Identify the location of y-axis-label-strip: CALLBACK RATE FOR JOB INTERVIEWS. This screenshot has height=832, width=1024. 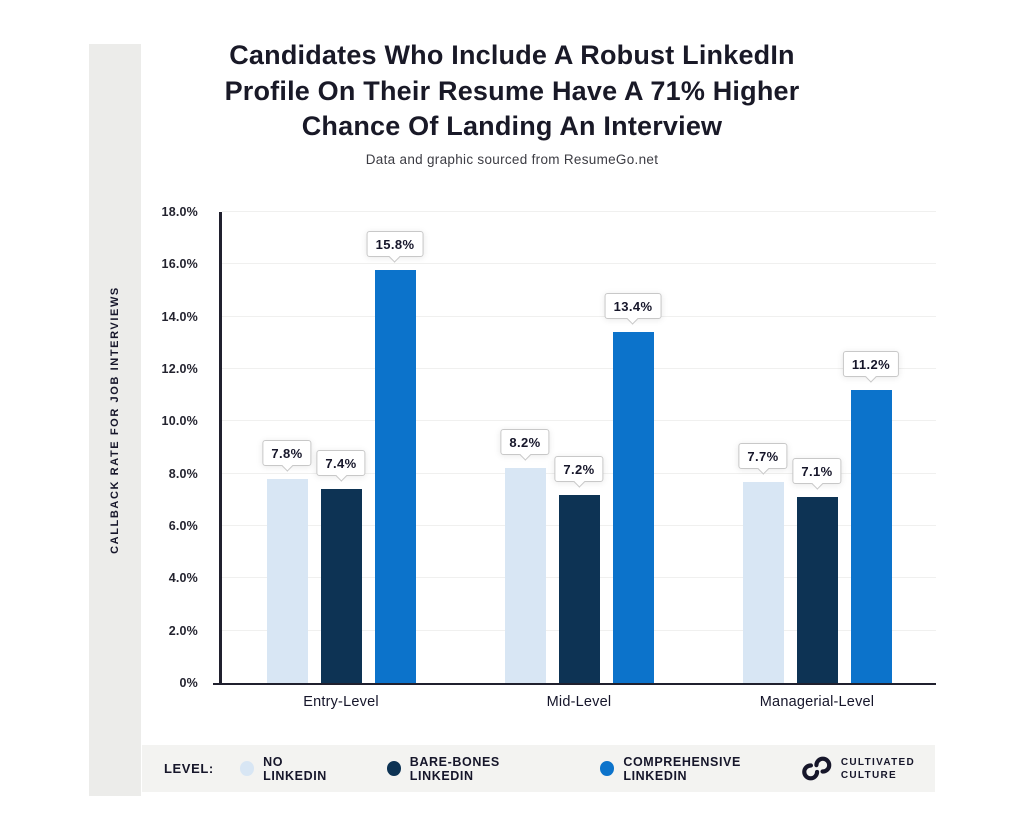
(115, 420).